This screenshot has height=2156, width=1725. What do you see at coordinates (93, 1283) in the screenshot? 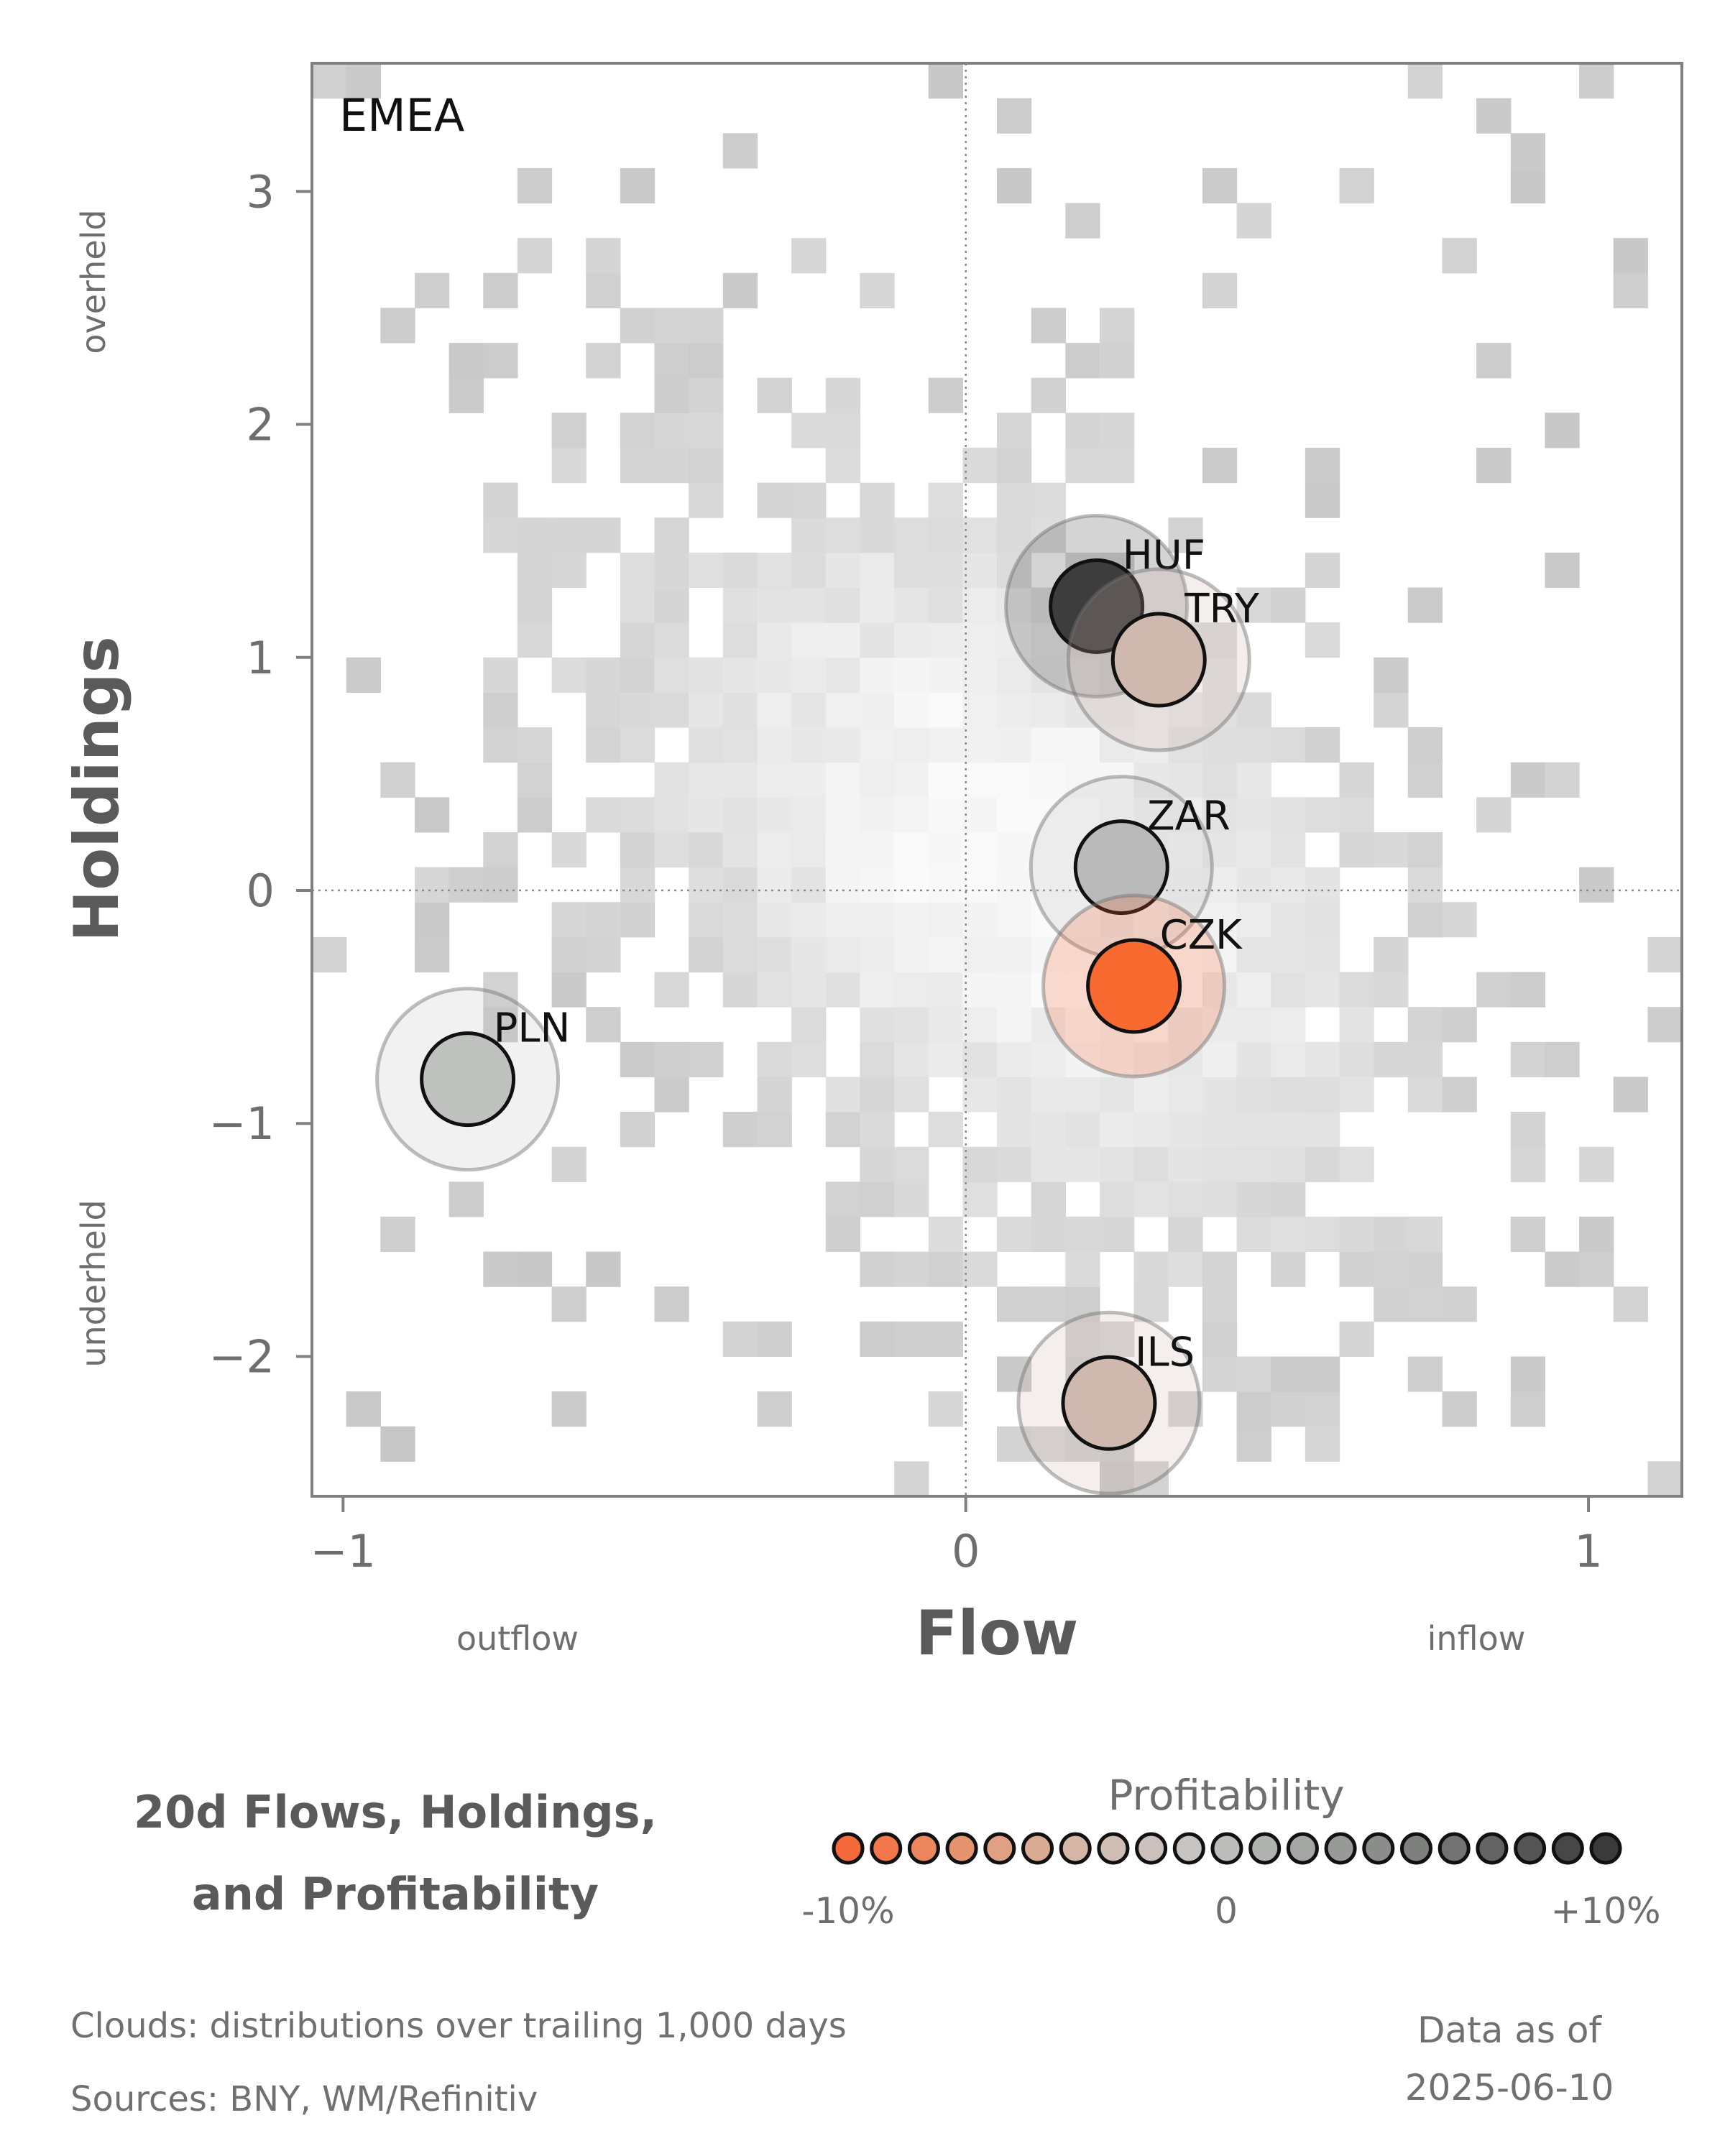
I see `y-side-label-negative: underheld` at bounding box center [93, 1283].